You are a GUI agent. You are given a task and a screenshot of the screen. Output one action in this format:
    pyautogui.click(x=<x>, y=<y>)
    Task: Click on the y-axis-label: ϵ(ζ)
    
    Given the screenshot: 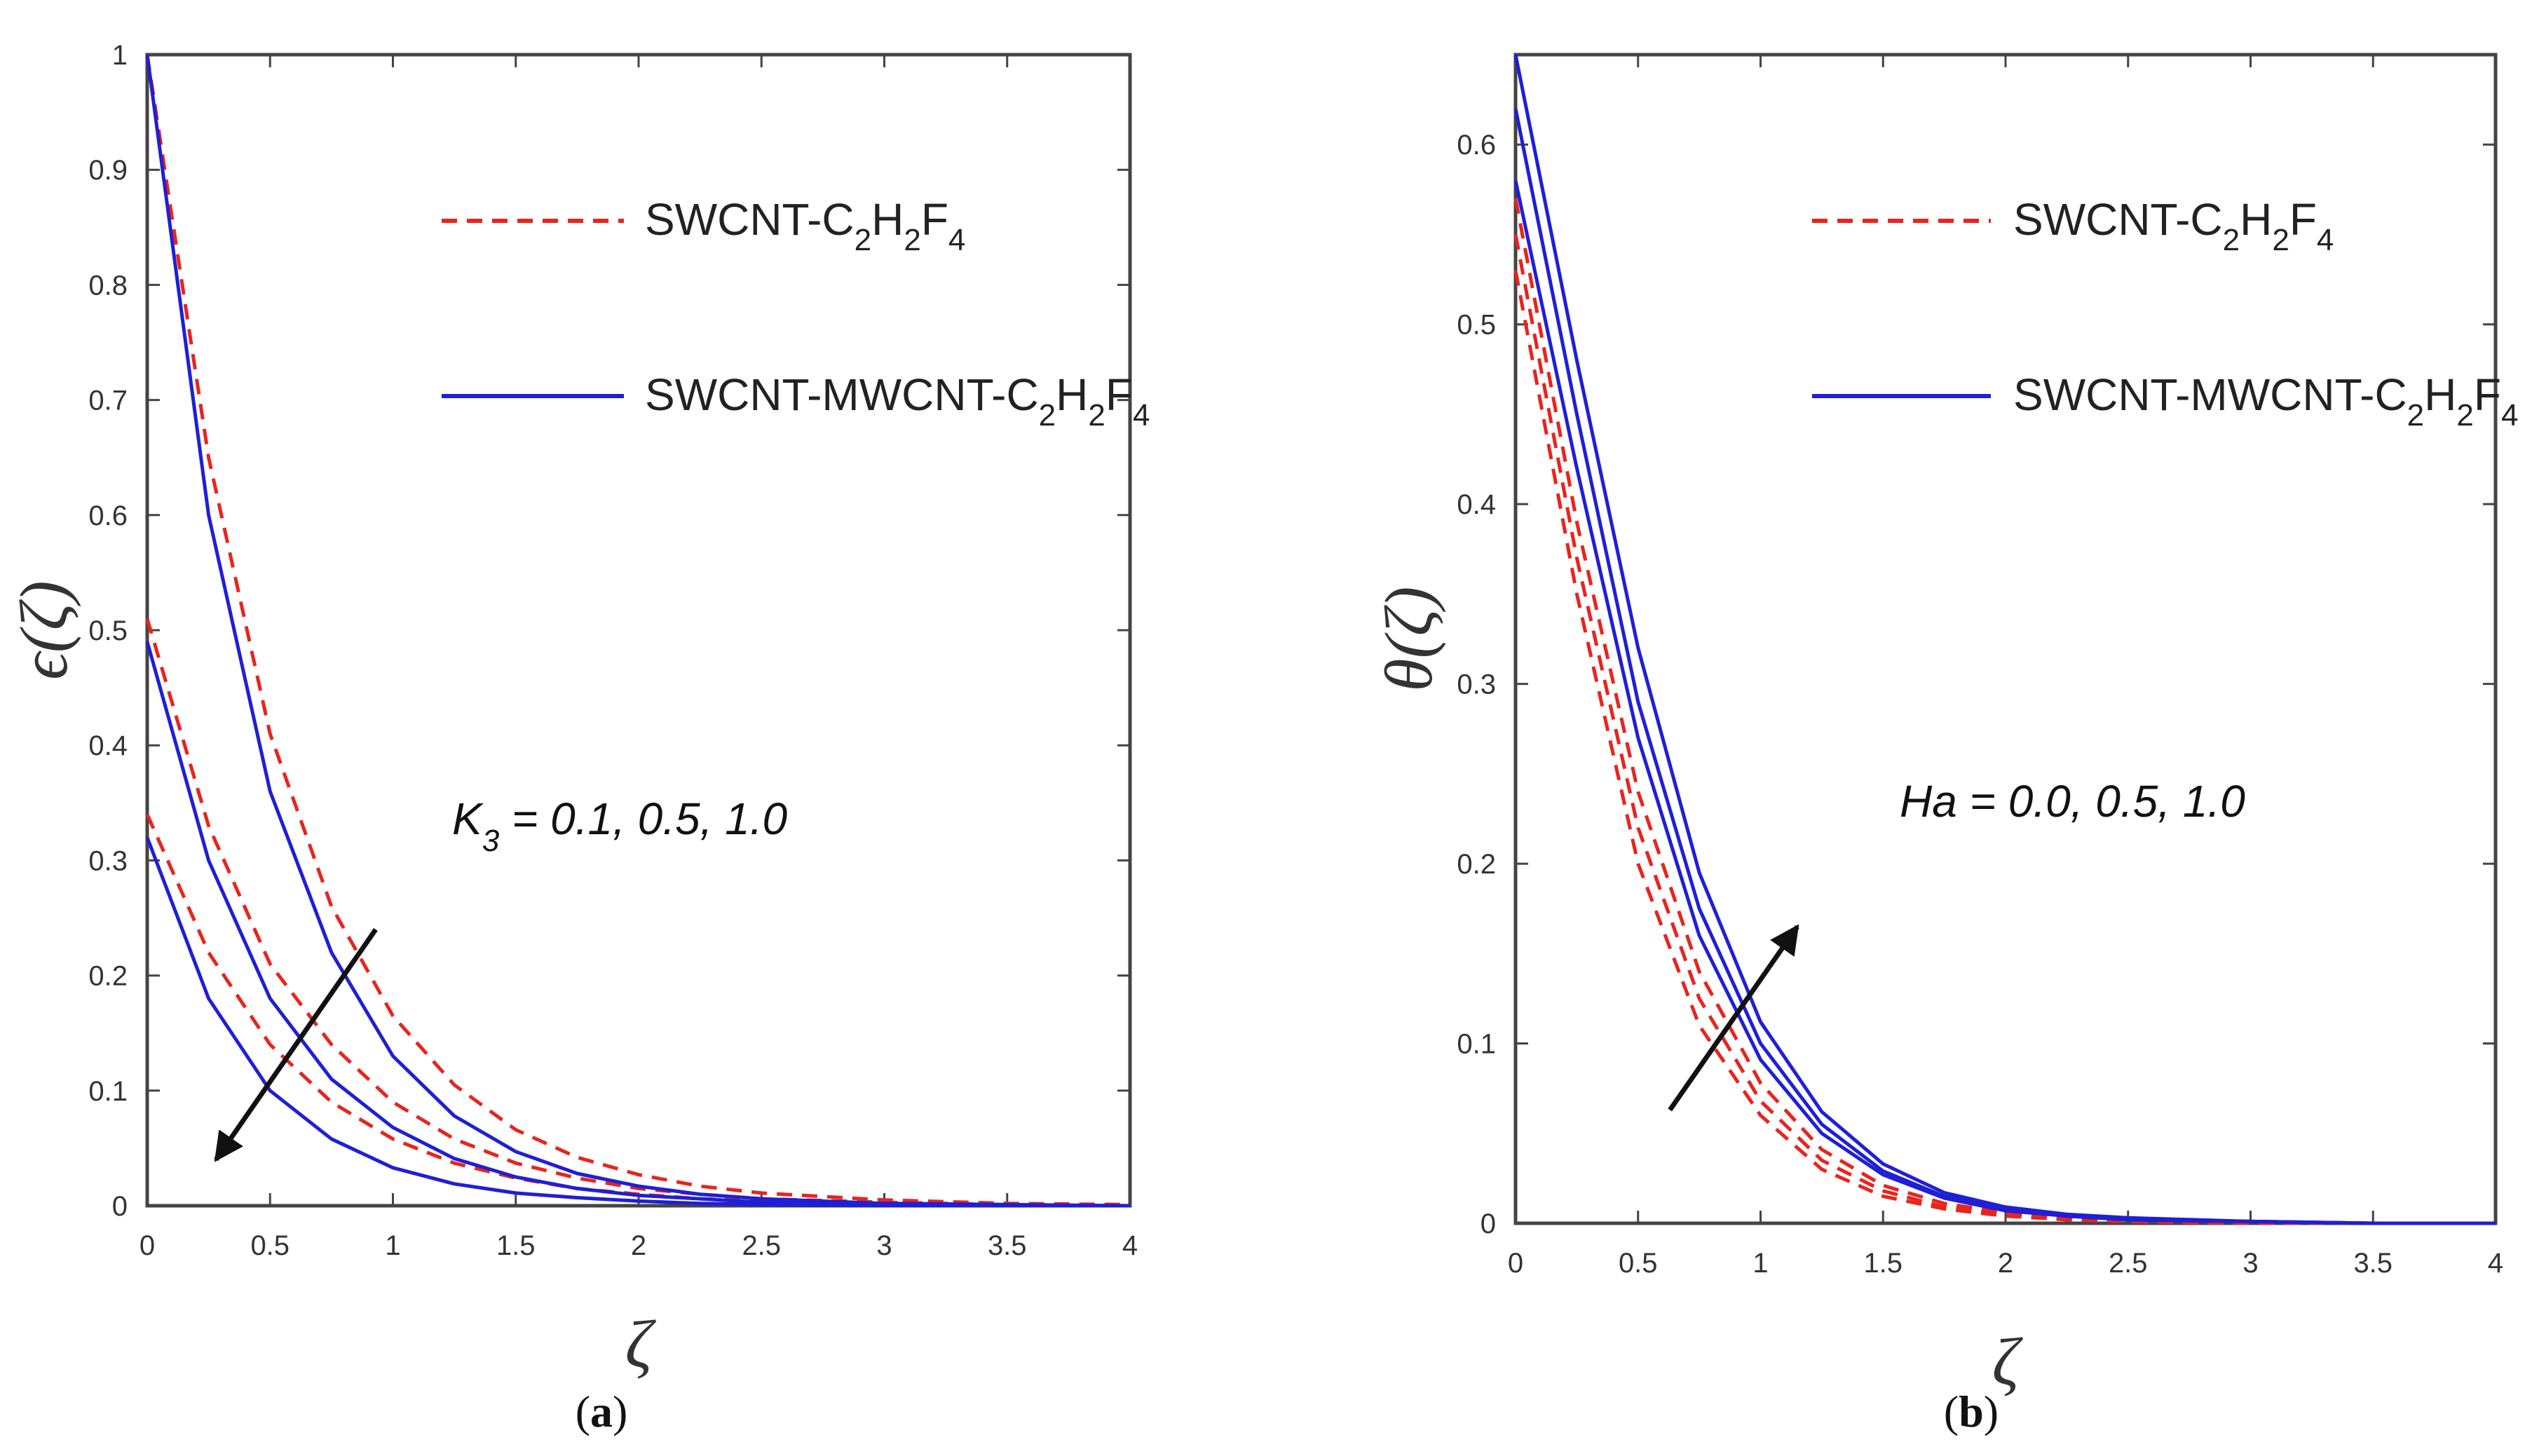 What is the action you would take?
    pyautogui.click(x=43, y=629)
    